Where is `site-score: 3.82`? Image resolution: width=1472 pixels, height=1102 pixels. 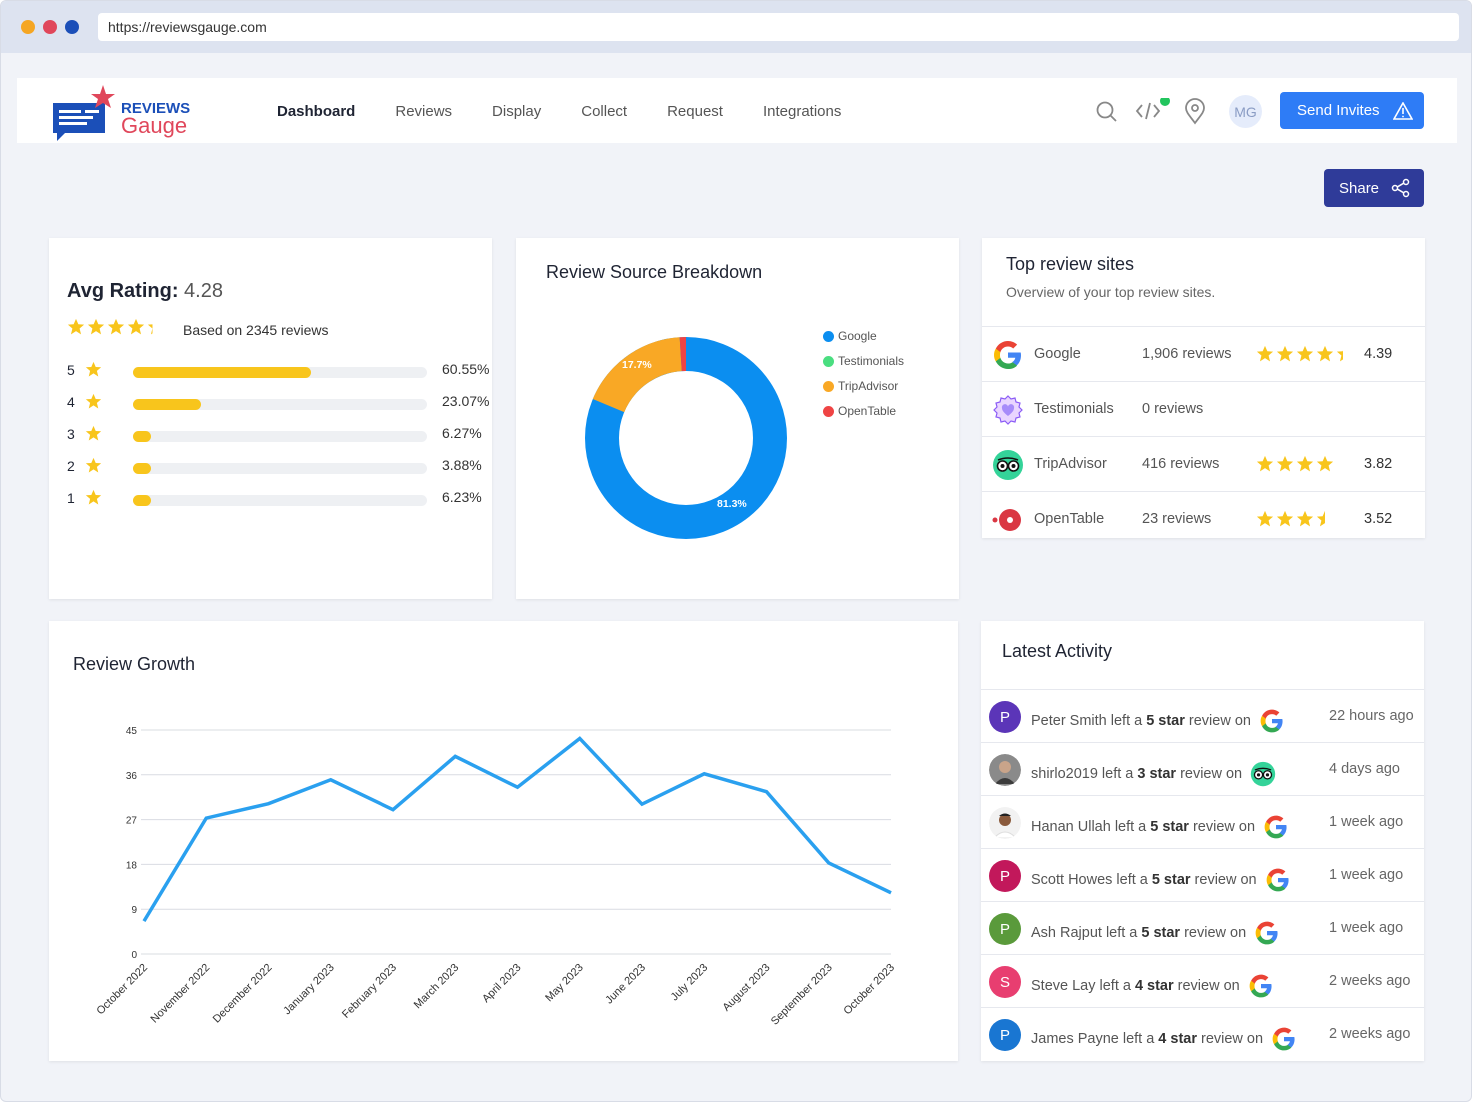
site-score: 3.82 is located at coordinates (1378, 464).